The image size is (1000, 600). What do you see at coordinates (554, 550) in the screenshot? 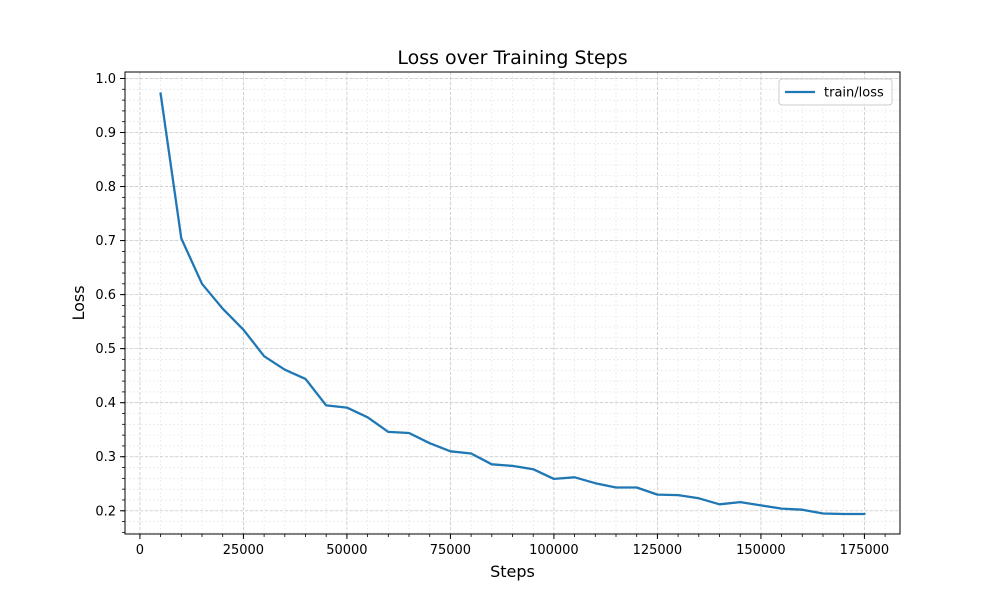
I see `x-tick-label: 100000` at bounding box center [554, 550].